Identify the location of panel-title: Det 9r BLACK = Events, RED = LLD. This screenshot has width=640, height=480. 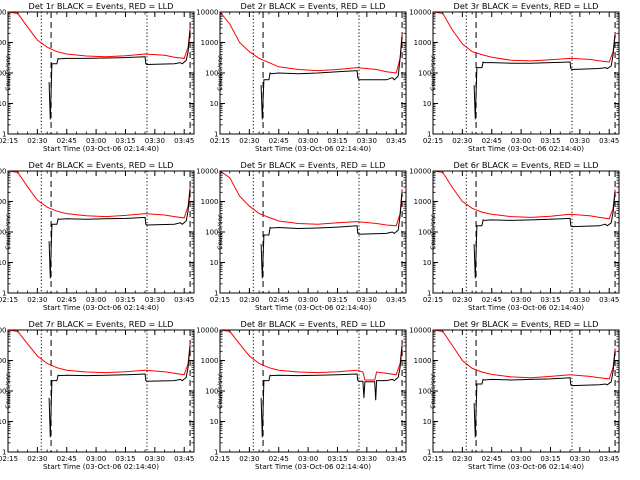
(526, 324).